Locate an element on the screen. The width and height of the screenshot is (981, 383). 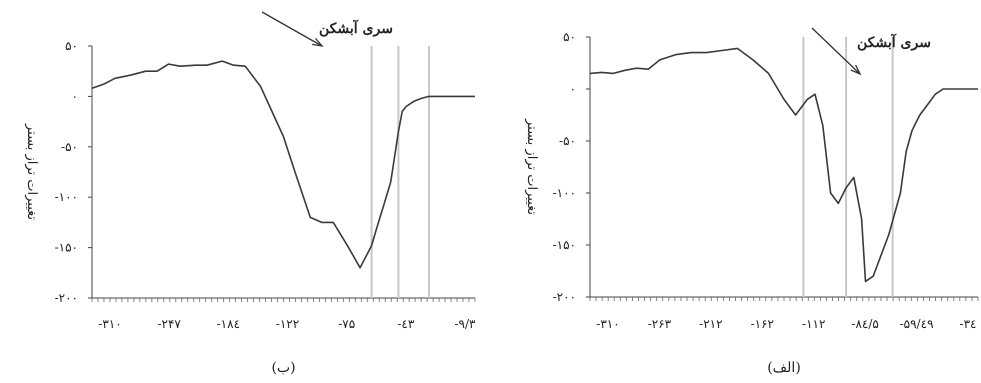
x-tick-label: -۱۶۲ is located at coordinates (762, 324).